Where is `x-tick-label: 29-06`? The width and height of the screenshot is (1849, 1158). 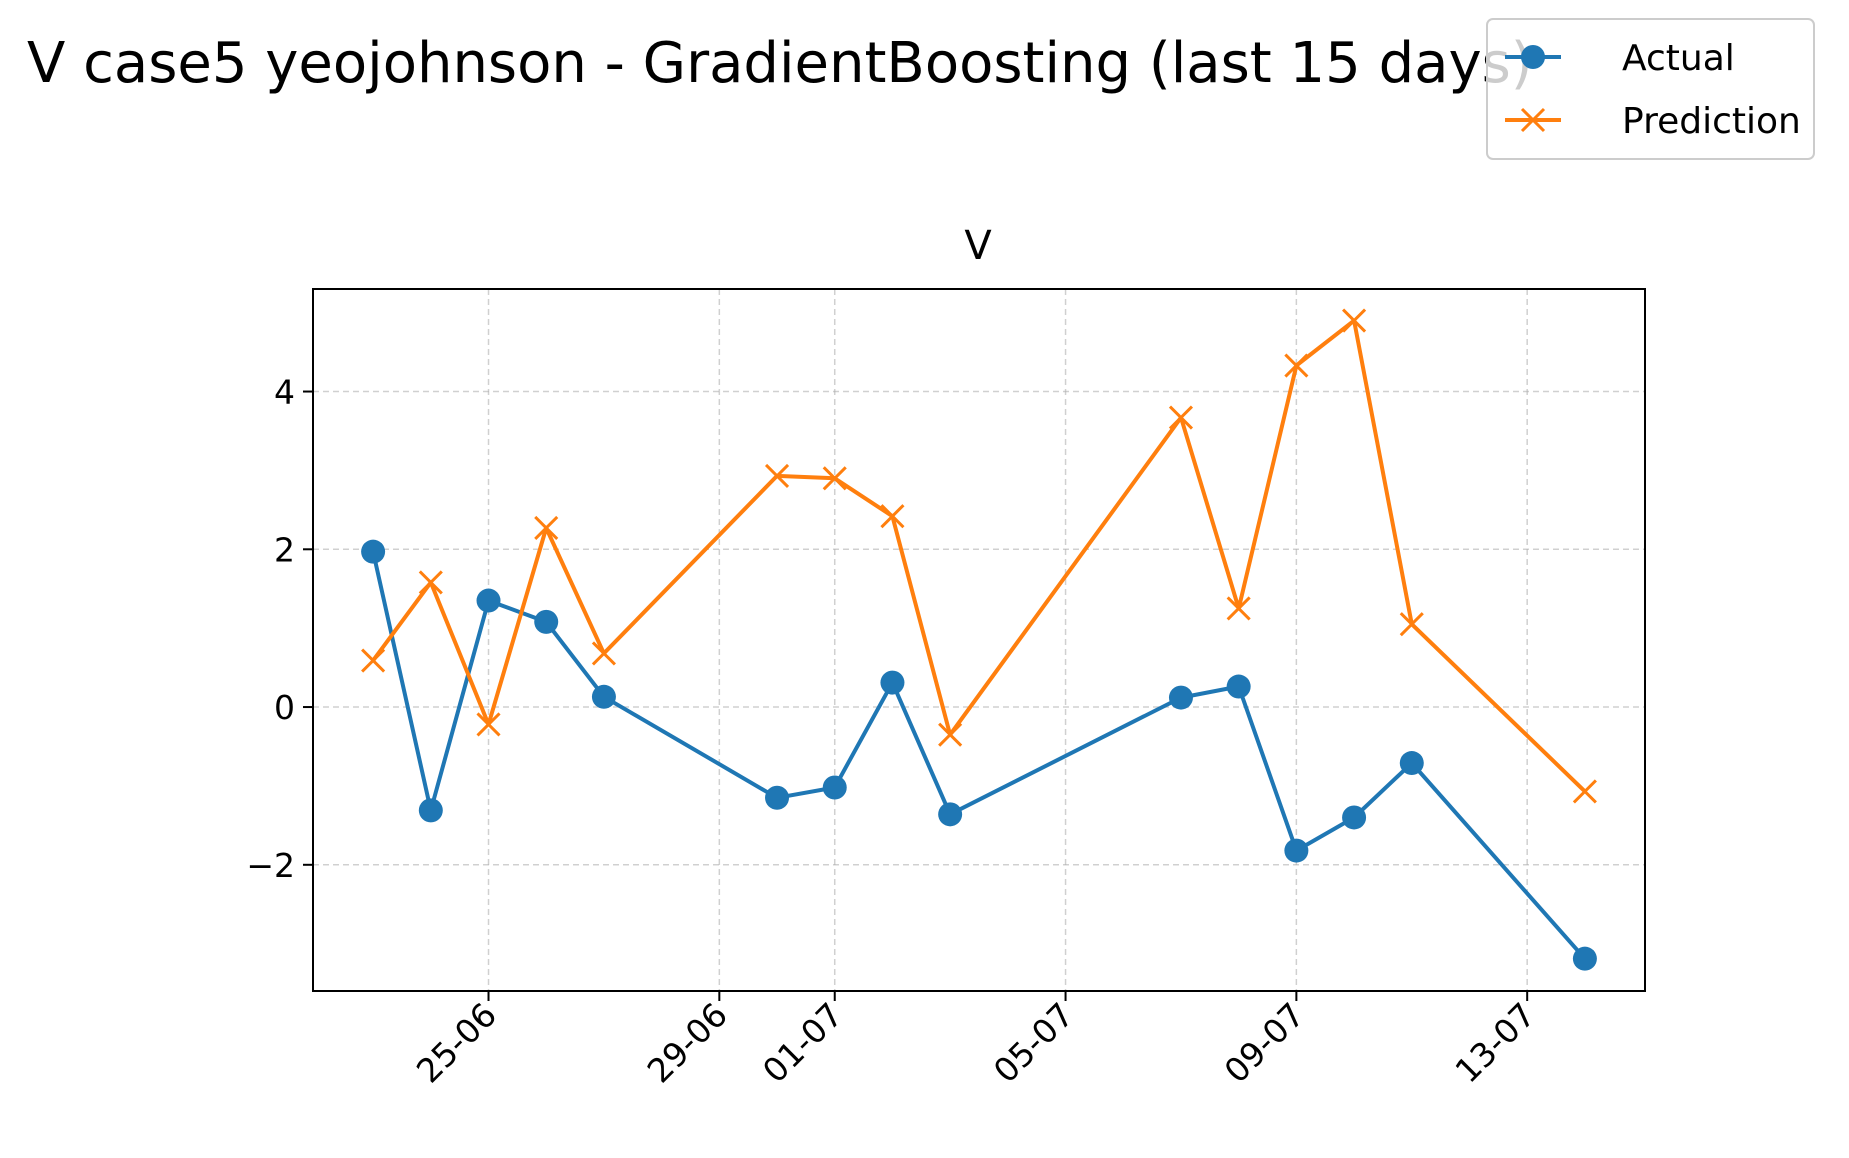 x-tick-label: 29-06 is located at coordinates (687, 1042).